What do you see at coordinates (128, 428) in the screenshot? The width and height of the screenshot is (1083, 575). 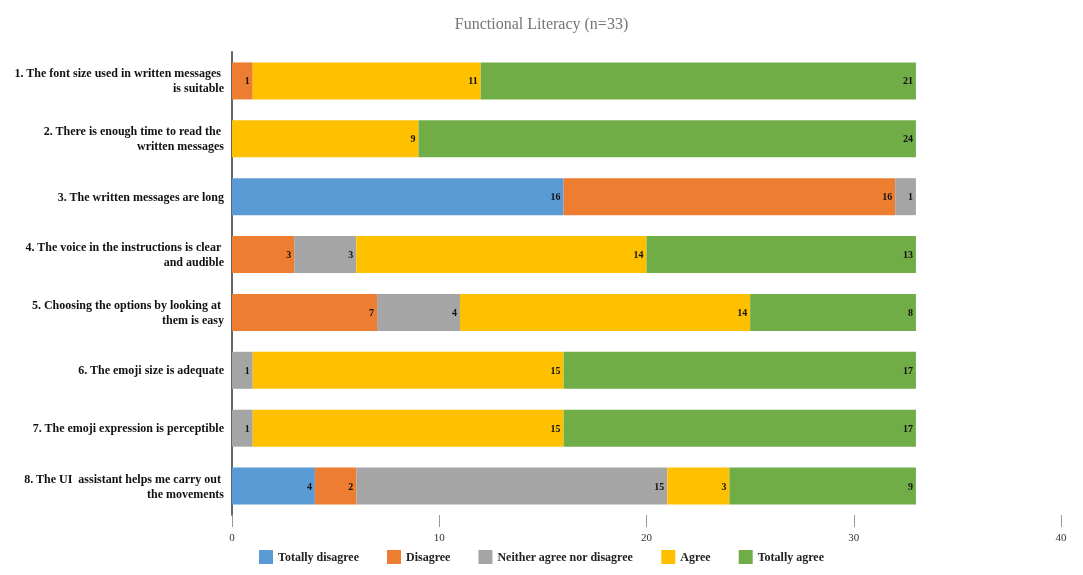 I see `y-tick-label: 7. The emoji expression is perceptible` at bounding box center [128, 428].